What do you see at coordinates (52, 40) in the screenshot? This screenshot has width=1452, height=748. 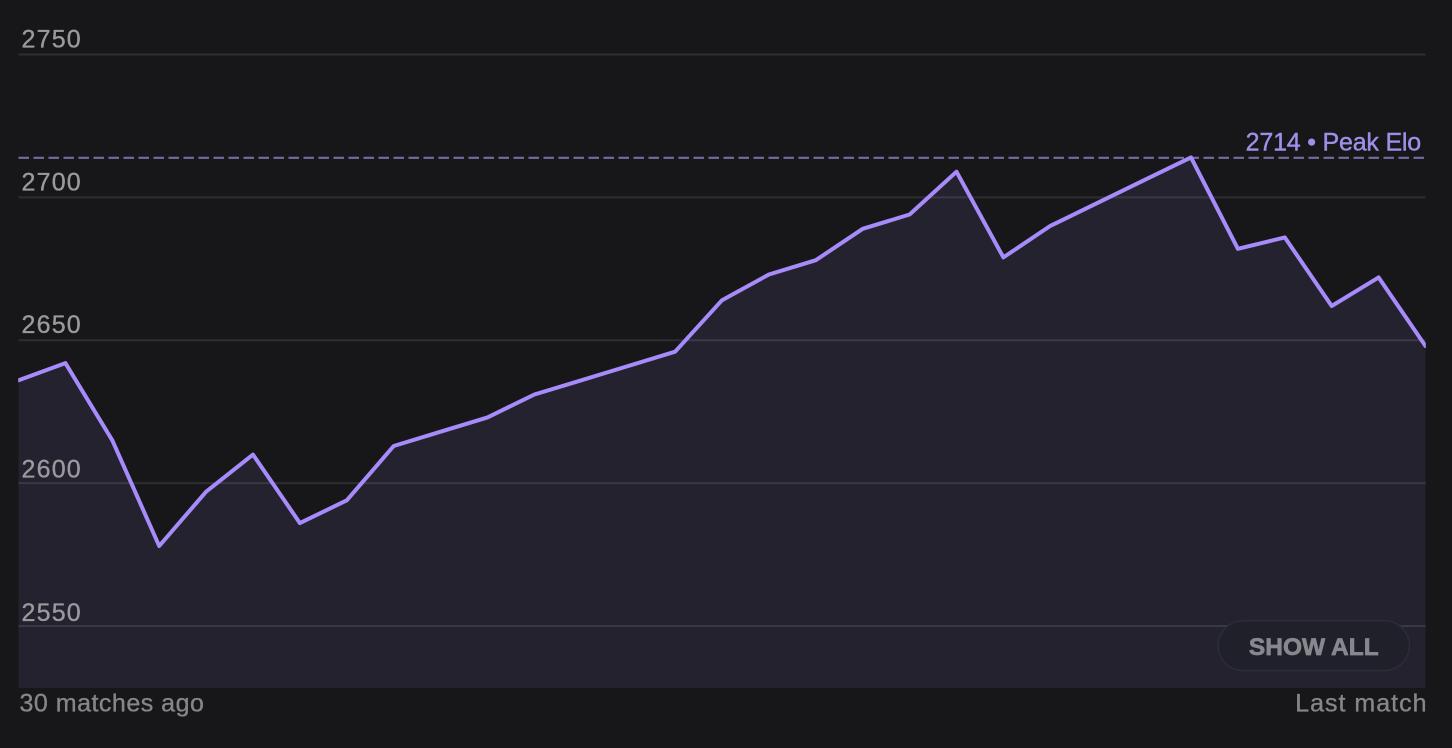 I see `svg-text: 2750` at bounding box center [52, 40].